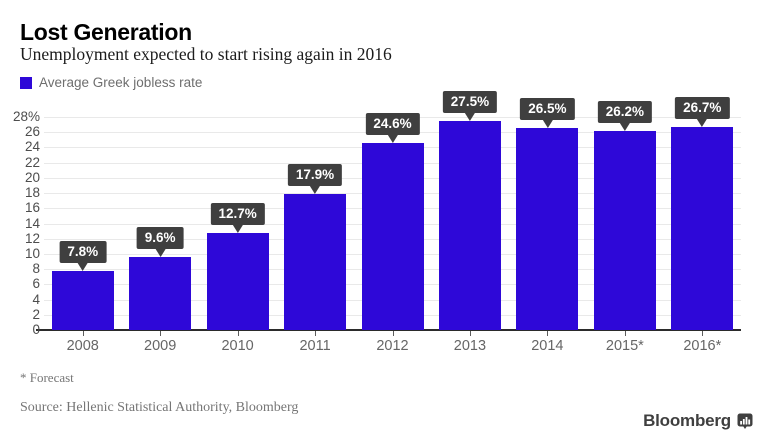  Describe the element at coordinates (470, 346) in the screenshot. I see `x-axis-label: 2013` at that location.